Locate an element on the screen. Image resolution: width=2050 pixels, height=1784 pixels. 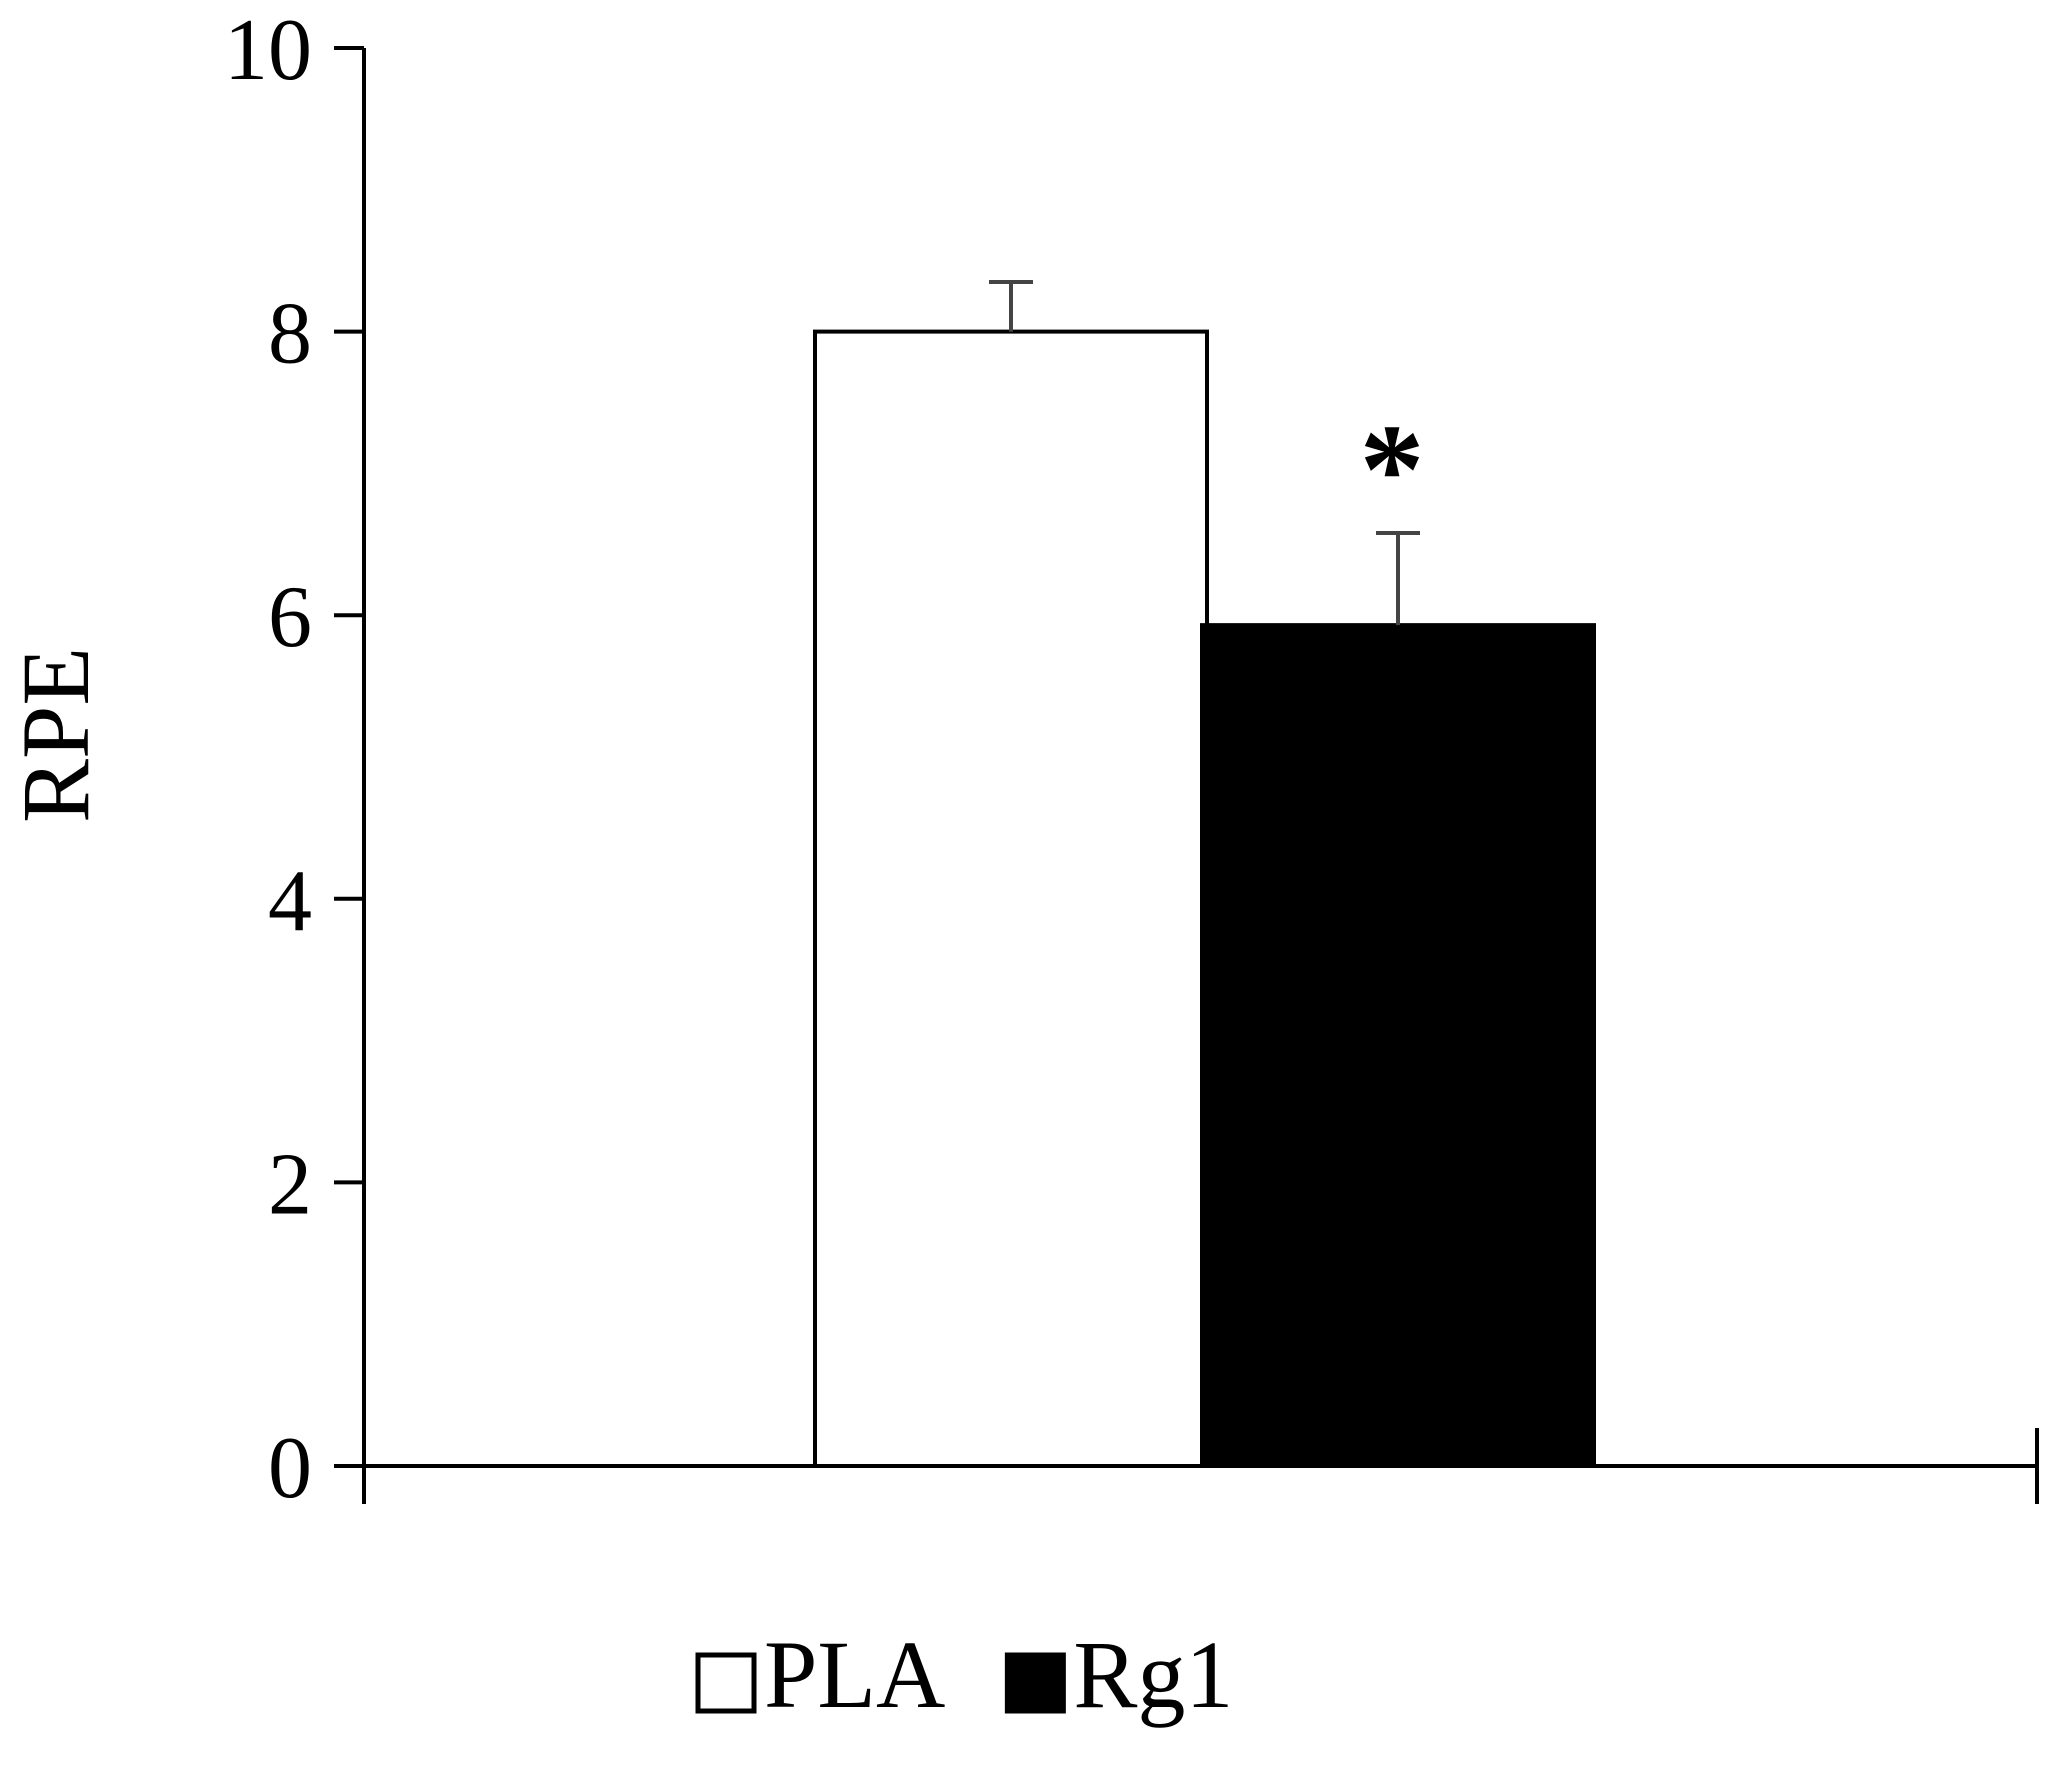
legend-label-pla: PLA is located at coordinates (854, 1674).